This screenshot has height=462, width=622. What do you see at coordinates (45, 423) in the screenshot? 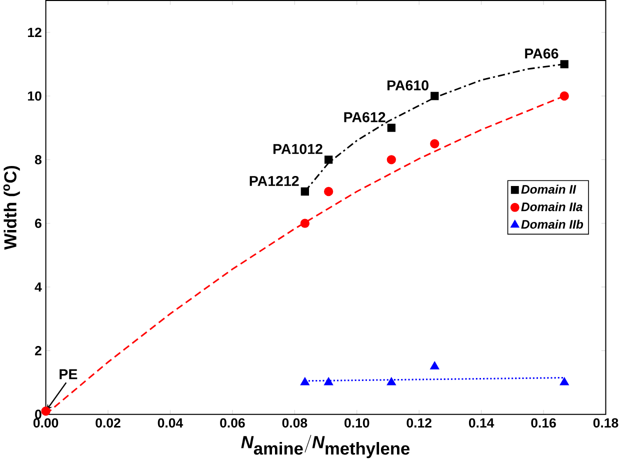
I see `x-tick-label: 0.00` at bounding box center [45, 423].